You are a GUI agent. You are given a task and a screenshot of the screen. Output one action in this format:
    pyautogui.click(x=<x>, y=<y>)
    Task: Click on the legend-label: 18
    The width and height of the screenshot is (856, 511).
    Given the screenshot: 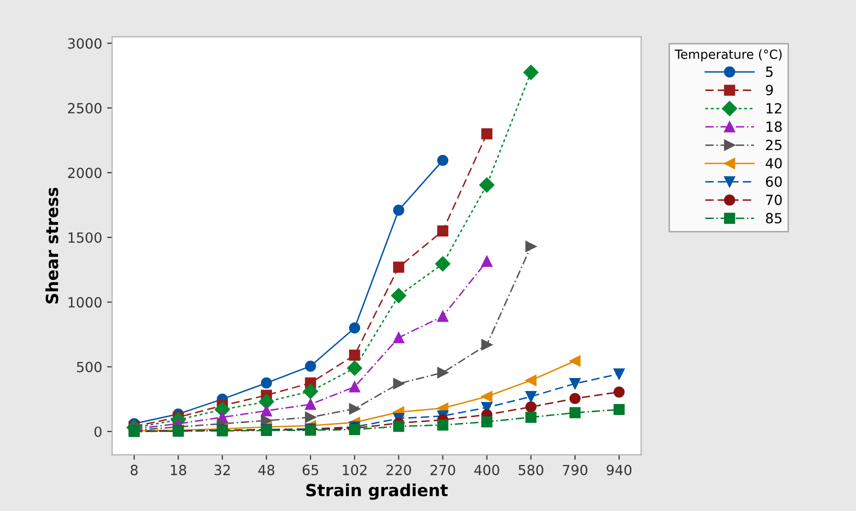 What is the action you would take?
    pyautogui.click(x=774, y=126)
    